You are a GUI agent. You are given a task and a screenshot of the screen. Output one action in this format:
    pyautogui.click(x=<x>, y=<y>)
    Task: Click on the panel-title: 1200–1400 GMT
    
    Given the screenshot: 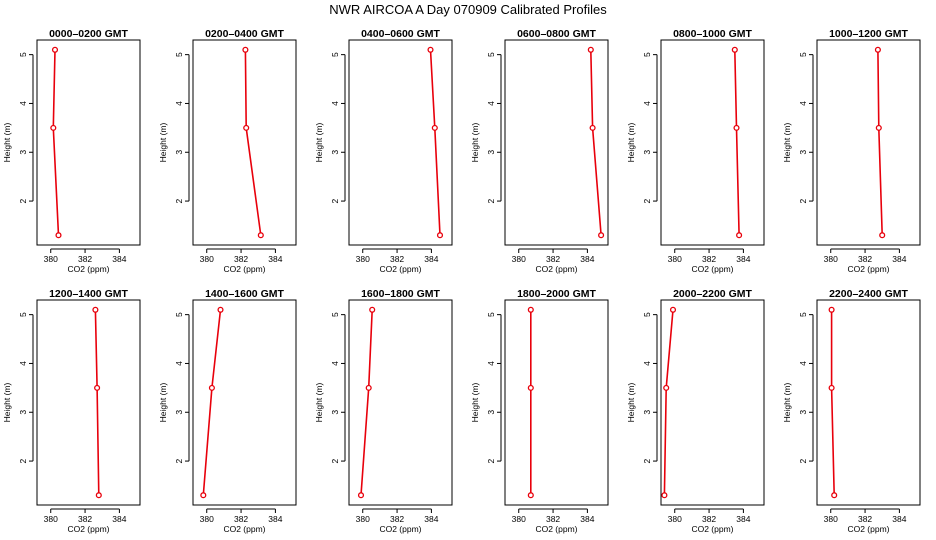 What is the action you would take?
    pyautogui.click(x=88, y=294)
    